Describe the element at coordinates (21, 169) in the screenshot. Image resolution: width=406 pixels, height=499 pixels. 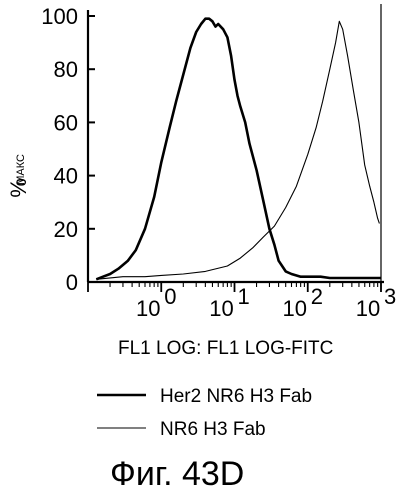
I see `y-axis-sublabel: МАКС` at that location.